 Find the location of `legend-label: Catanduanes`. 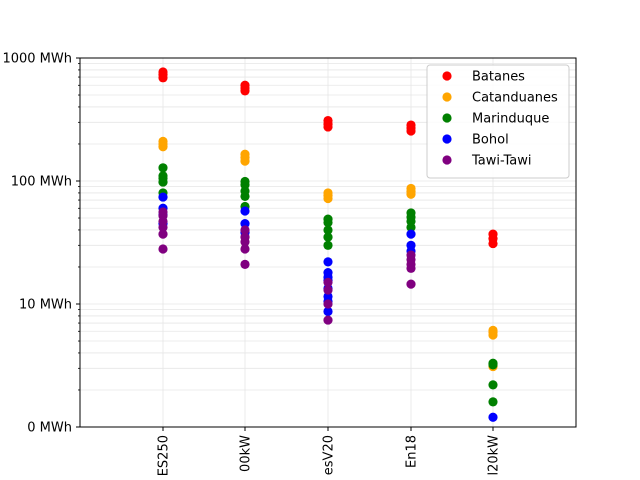

legend-label: Catanduanes is located at coordinates (515, 98).